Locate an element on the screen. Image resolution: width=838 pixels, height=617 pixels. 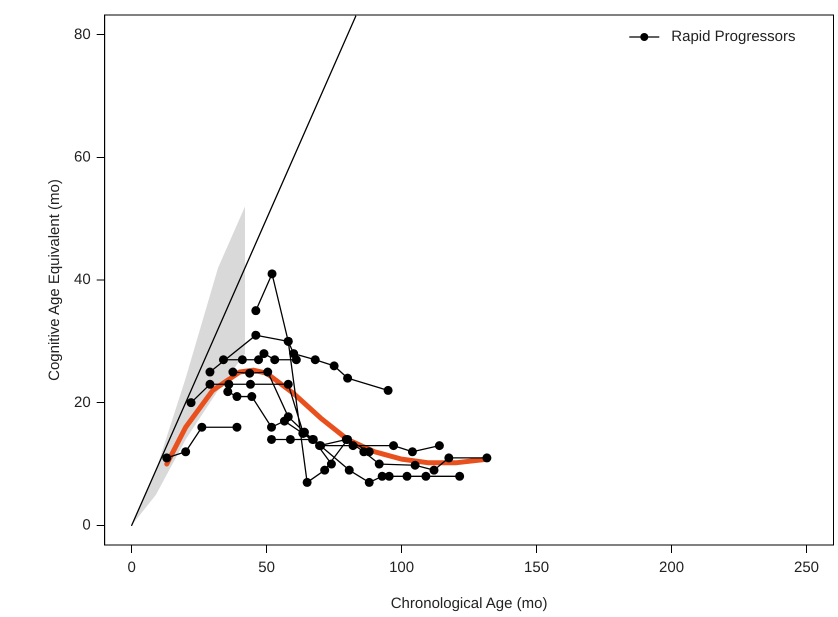
x-tick-label: 200 is located at coordinates (671, 567).